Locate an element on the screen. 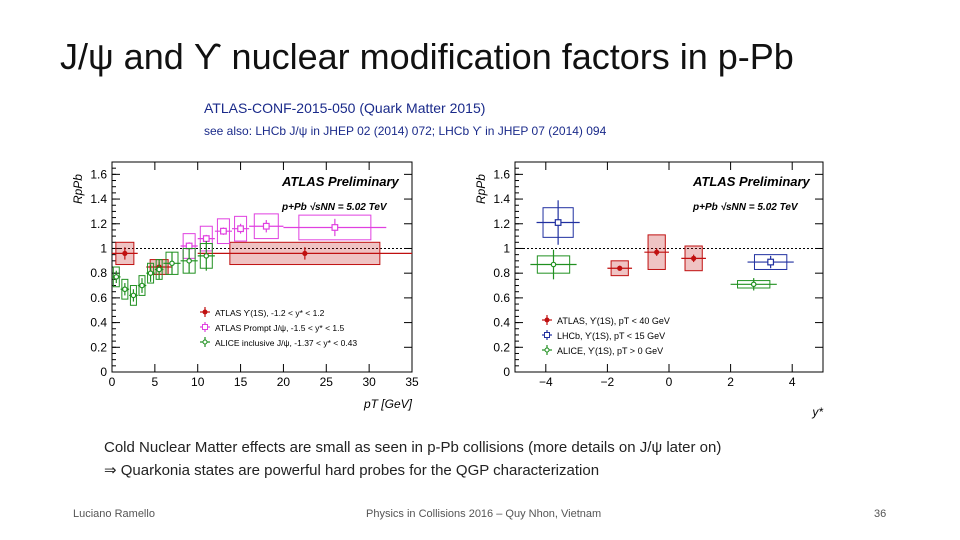  x-axis-label: pT [GeV] is located at coordinates (388, 404).